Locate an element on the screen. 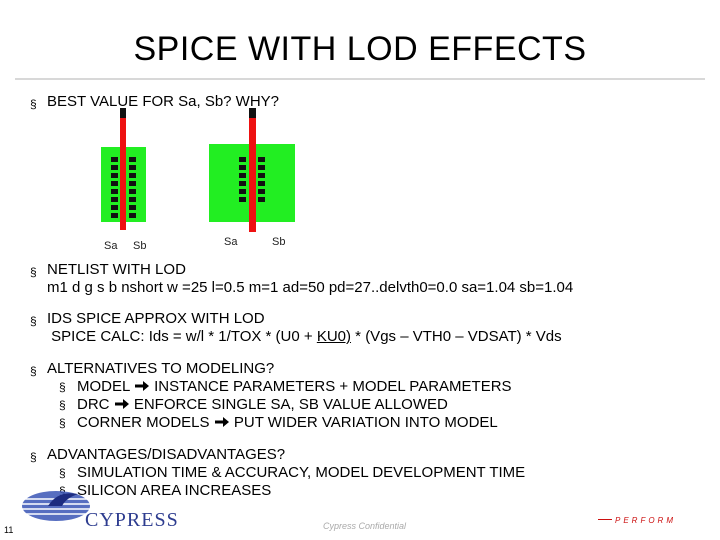 The image size is (720, 540). formula-ku0: KU0) is located at coordinates (334, 336).